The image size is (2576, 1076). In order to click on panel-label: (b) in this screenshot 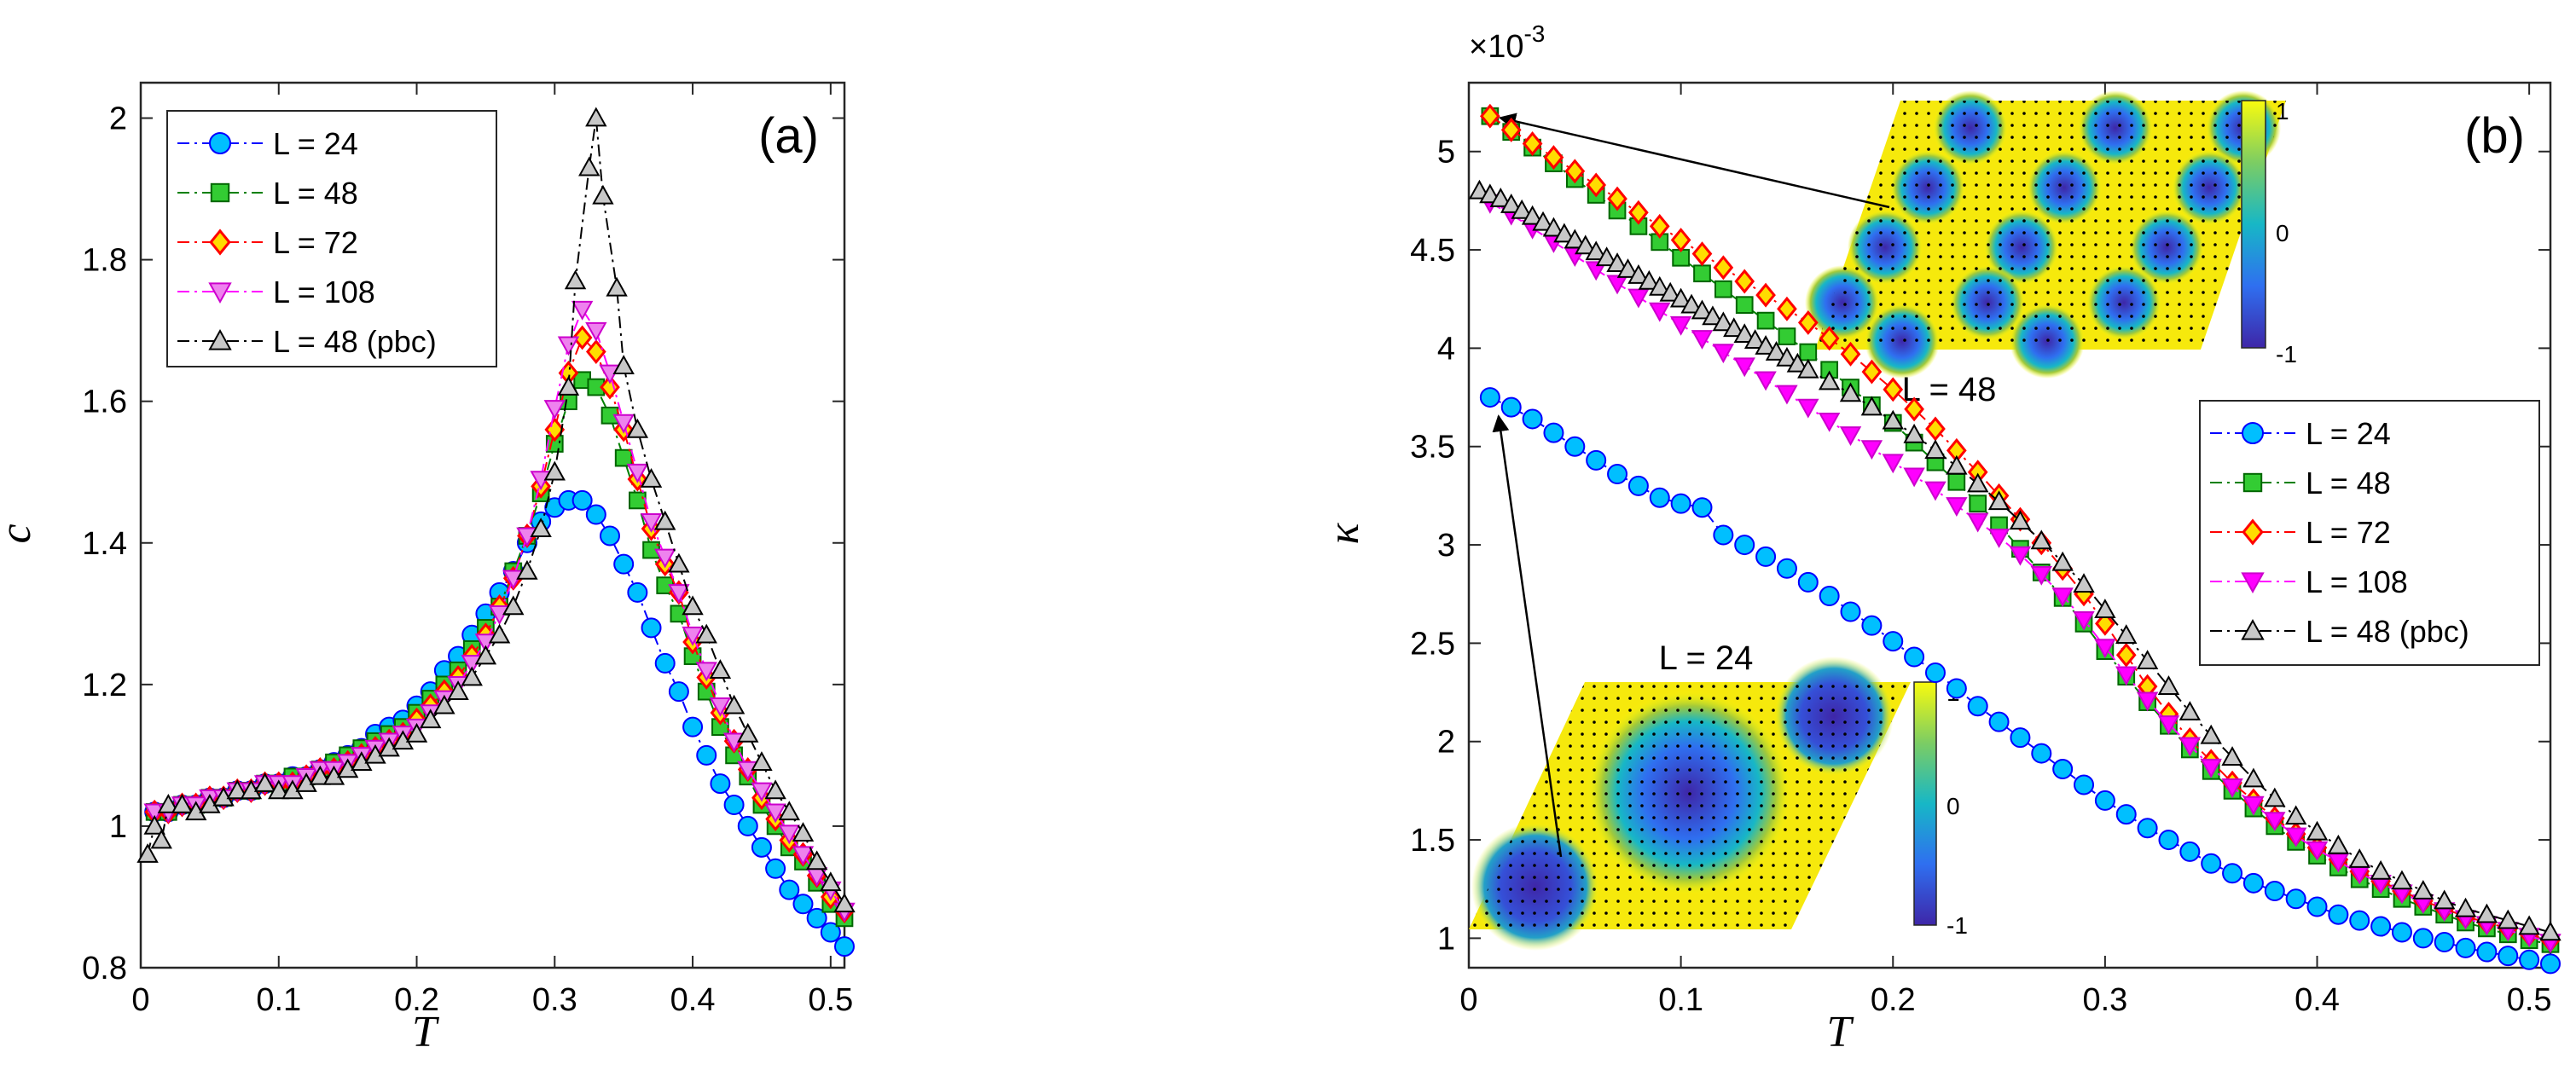, I will do `click(2494, 136)`.